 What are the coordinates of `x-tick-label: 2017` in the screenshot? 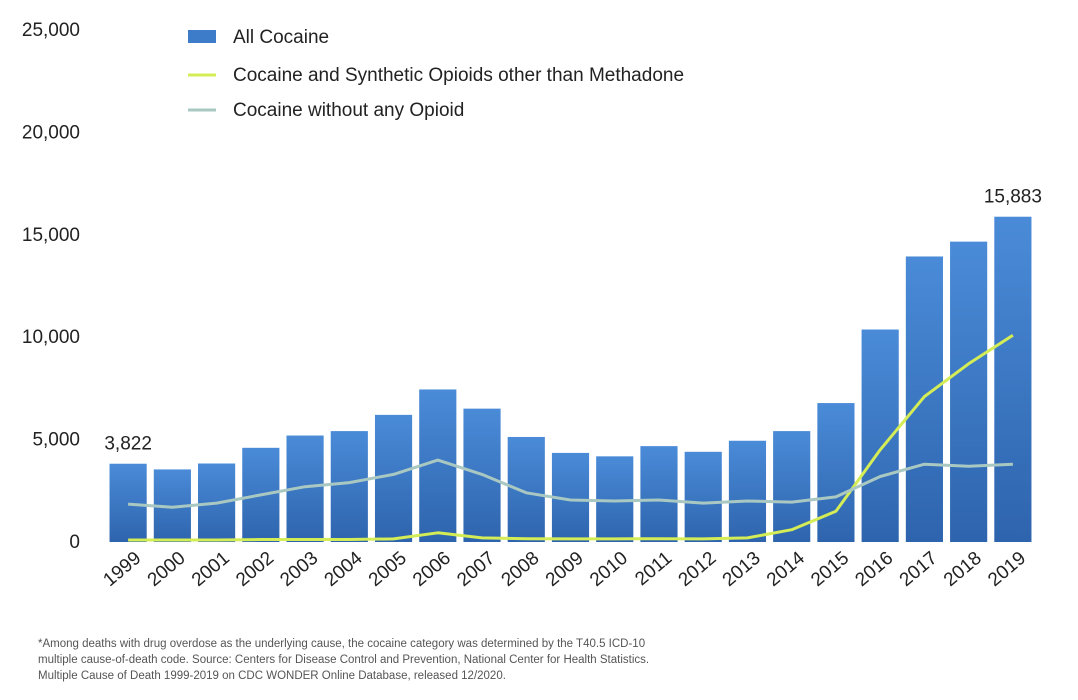 It's located at (919, 569).